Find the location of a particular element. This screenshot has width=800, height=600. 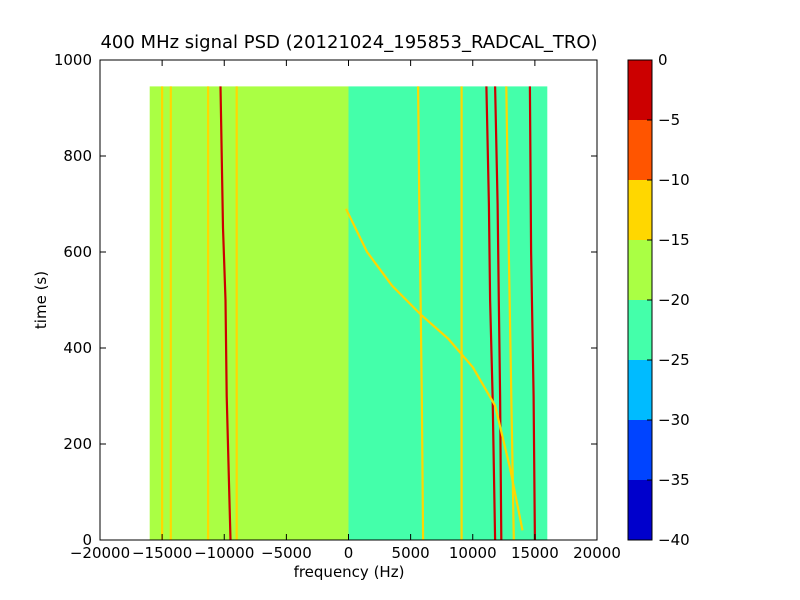

colorbar-tick-label: −5 is located at coordinates (669, 120).